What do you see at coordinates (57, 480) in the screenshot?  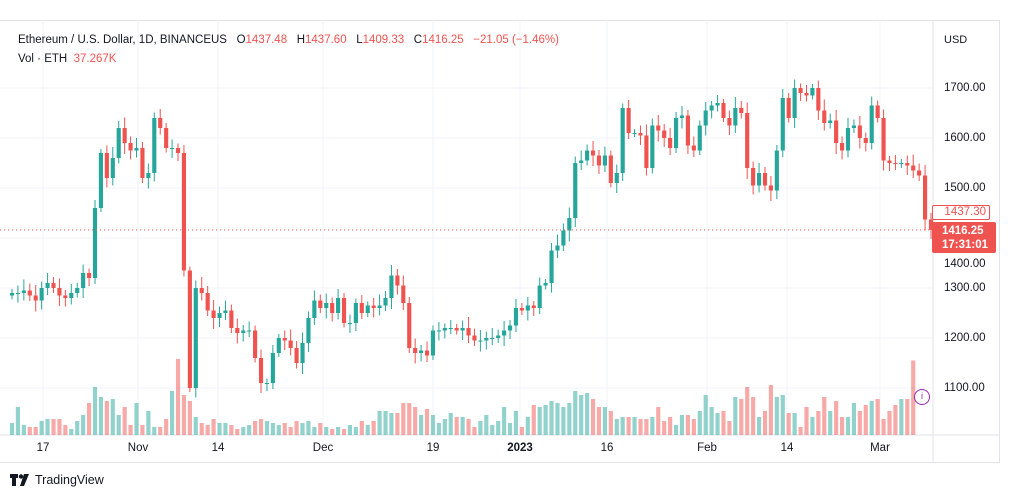 I see `tradingview-logo: TradingView` at bounding box center [57, 480].